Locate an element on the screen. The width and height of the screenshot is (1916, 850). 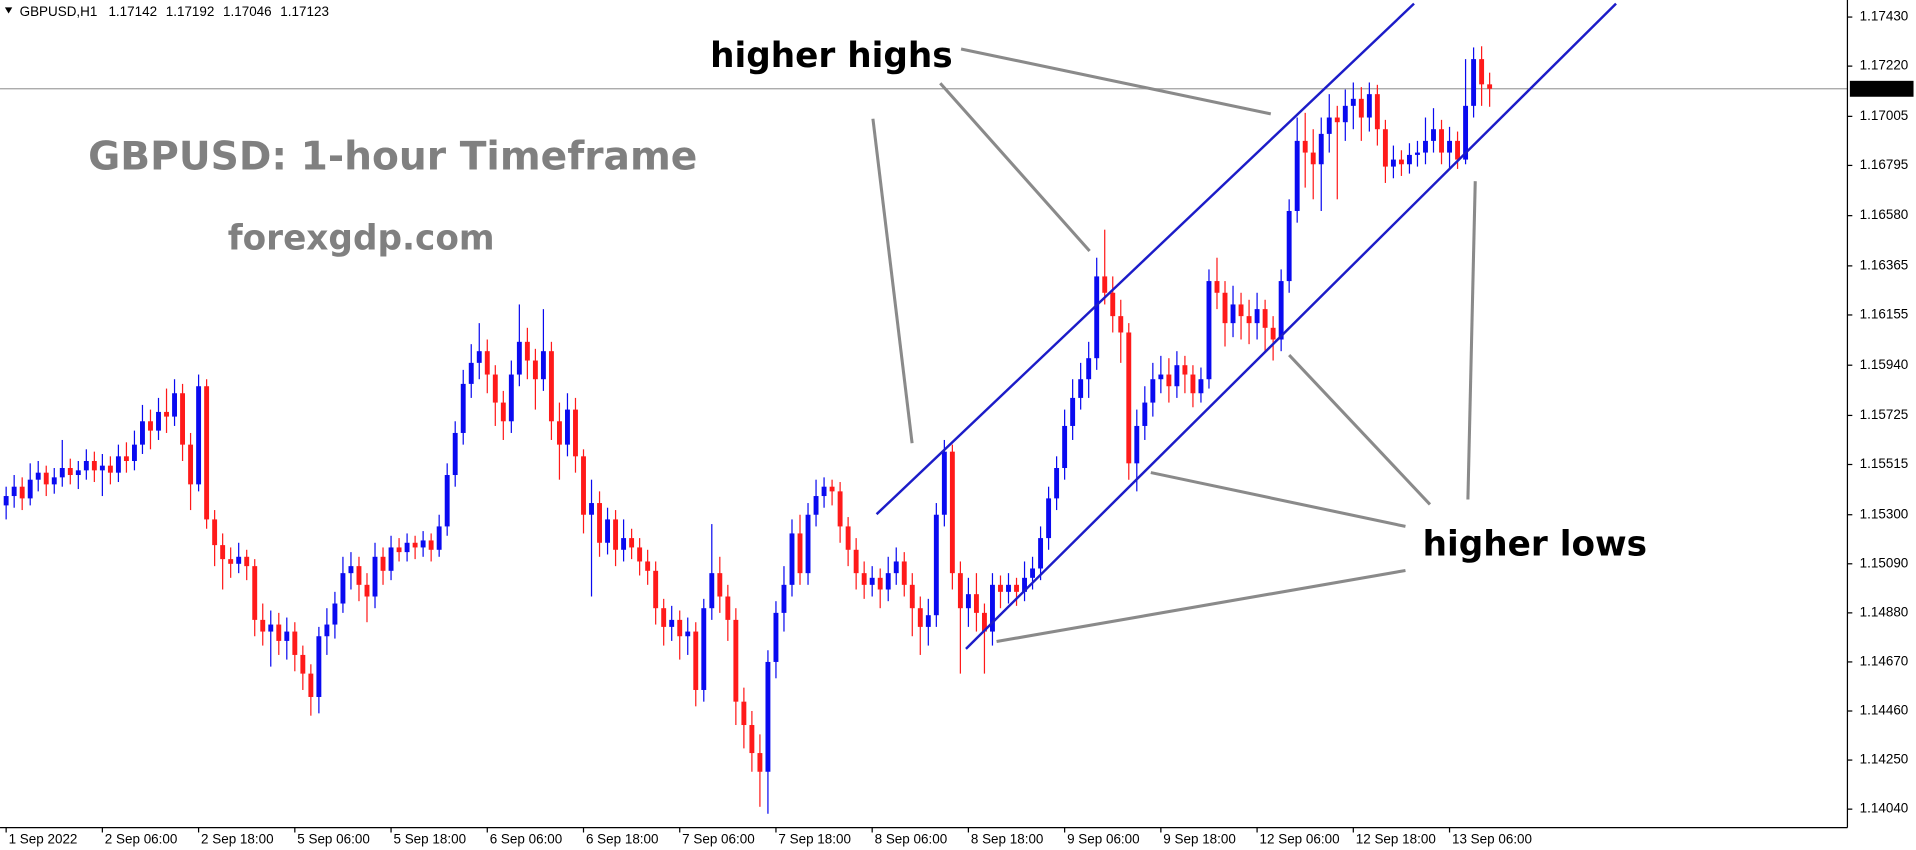
x-tick-label: 2 Sep 18:00 is located at coordinates (237, 838).